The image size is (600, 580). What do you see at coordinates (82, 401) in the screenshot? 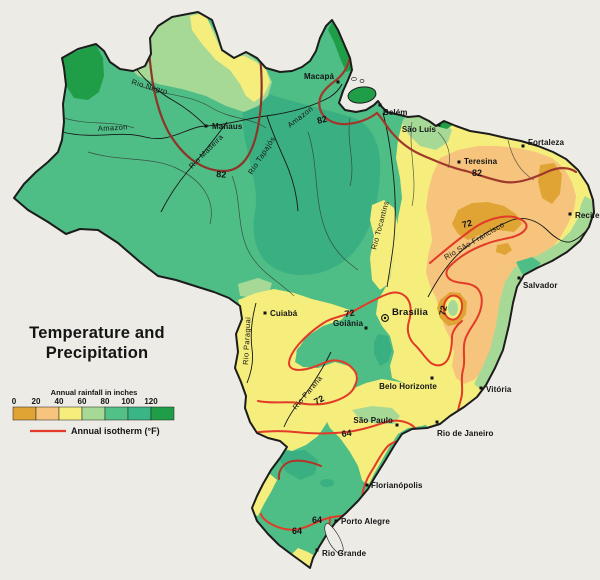
I see `legend-tick-60: 60` at bounding box center [82, 401].